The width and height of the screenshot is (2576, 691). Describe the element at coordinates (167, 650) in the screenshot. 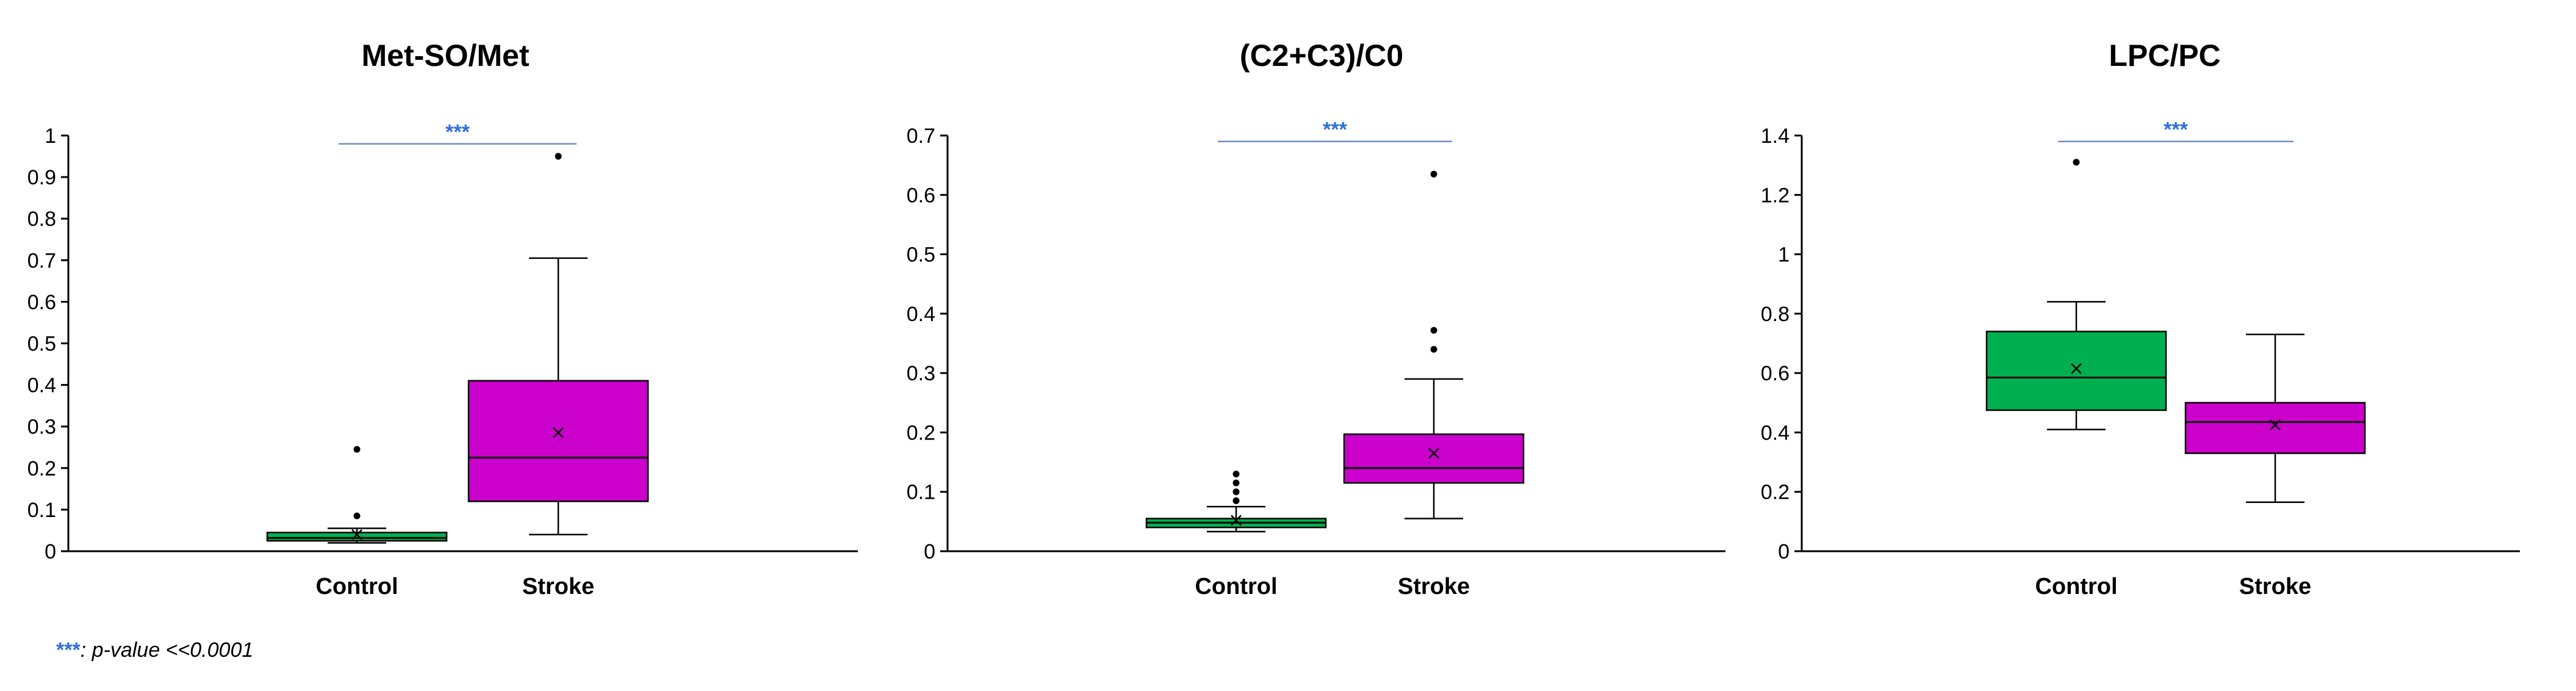

I see `footnote-text: : p-value <<0.0001` at that location.